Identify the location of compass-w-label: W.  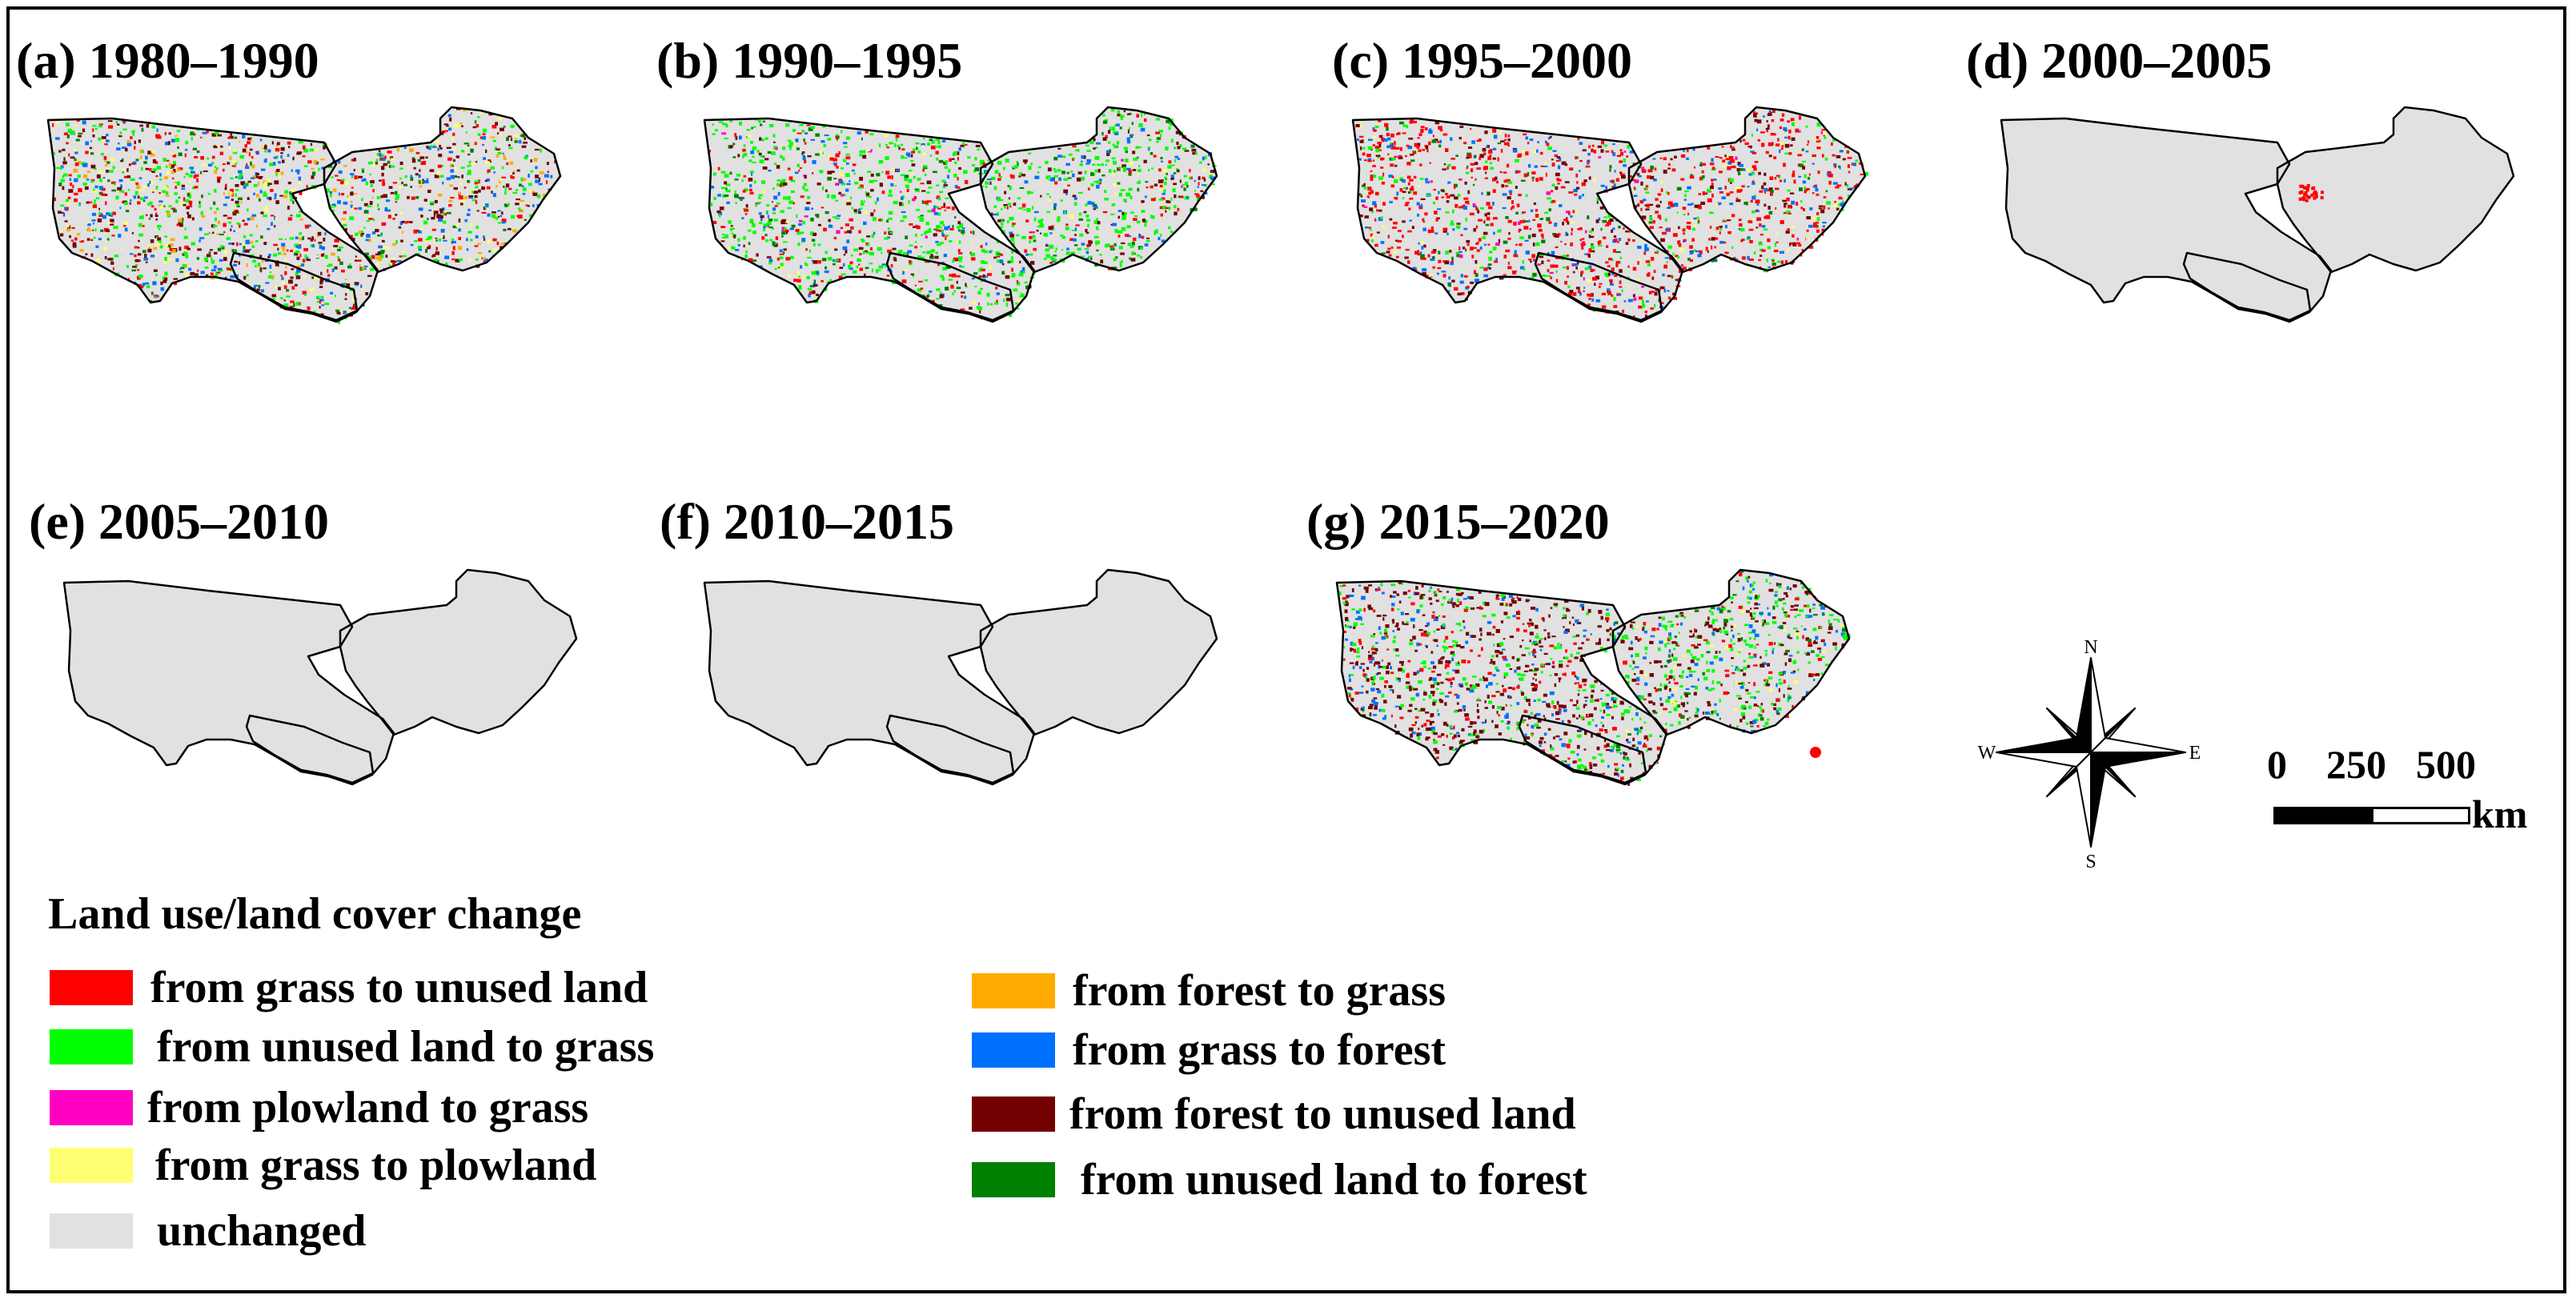
(1987, 753).